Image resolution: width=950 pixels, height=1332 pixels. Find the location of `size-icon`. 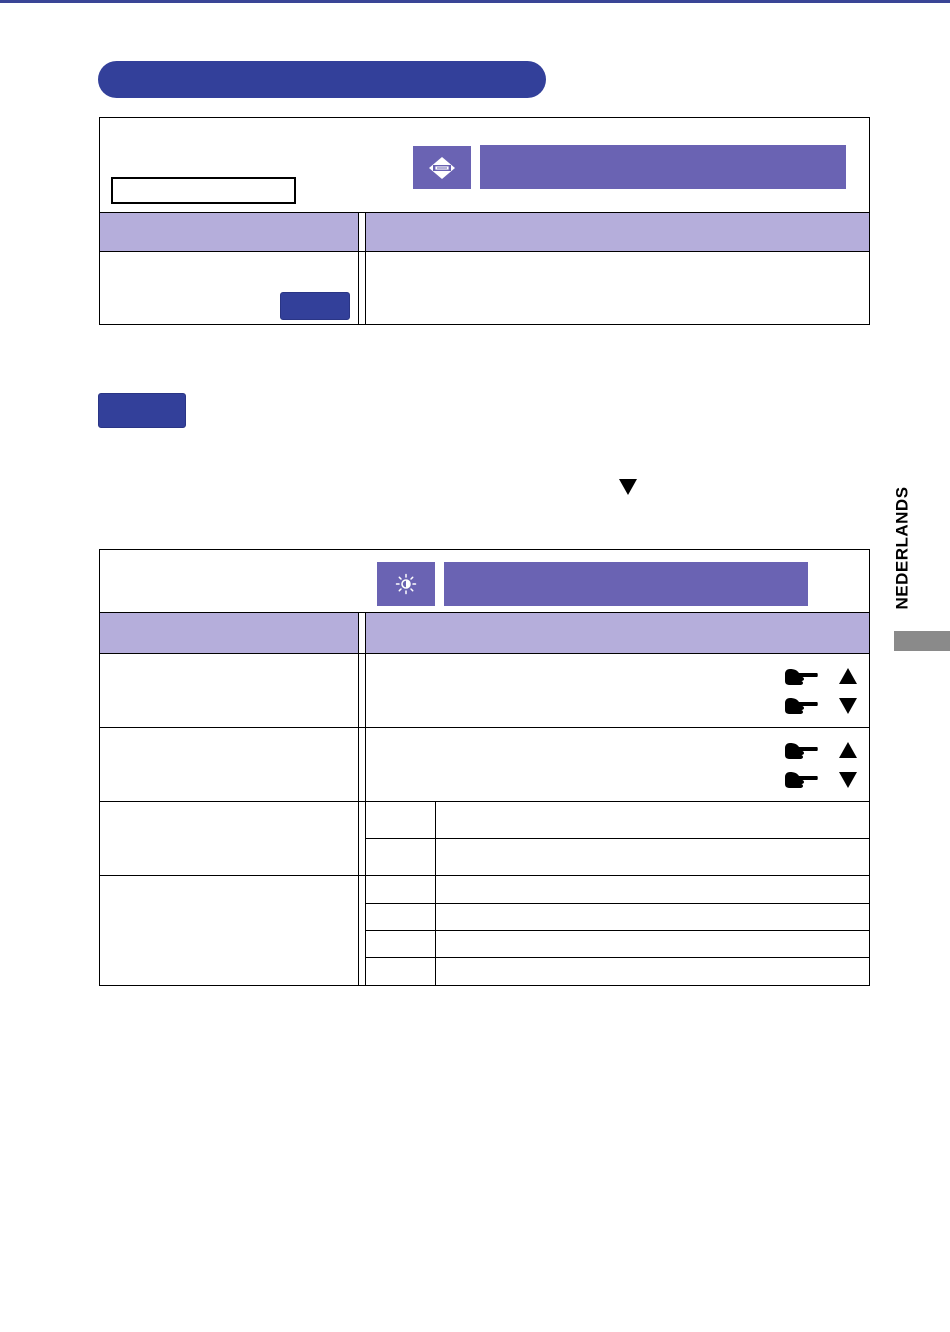

size-icon is located at coordinates (442, 167).